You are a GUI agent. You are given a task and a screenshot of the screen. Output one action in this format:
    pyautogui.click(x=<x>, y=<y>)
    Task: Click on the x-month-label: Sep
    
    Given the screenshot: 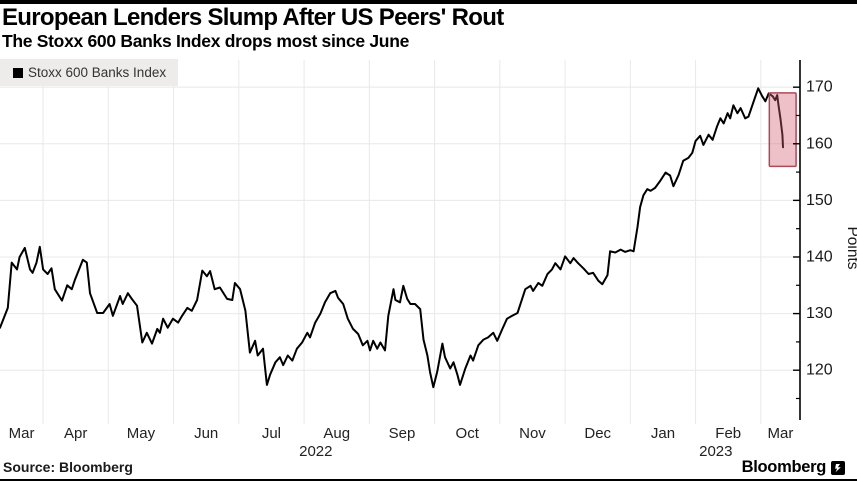 What is the action you would take?
    pyautogui.click(x=402, y=433)
    